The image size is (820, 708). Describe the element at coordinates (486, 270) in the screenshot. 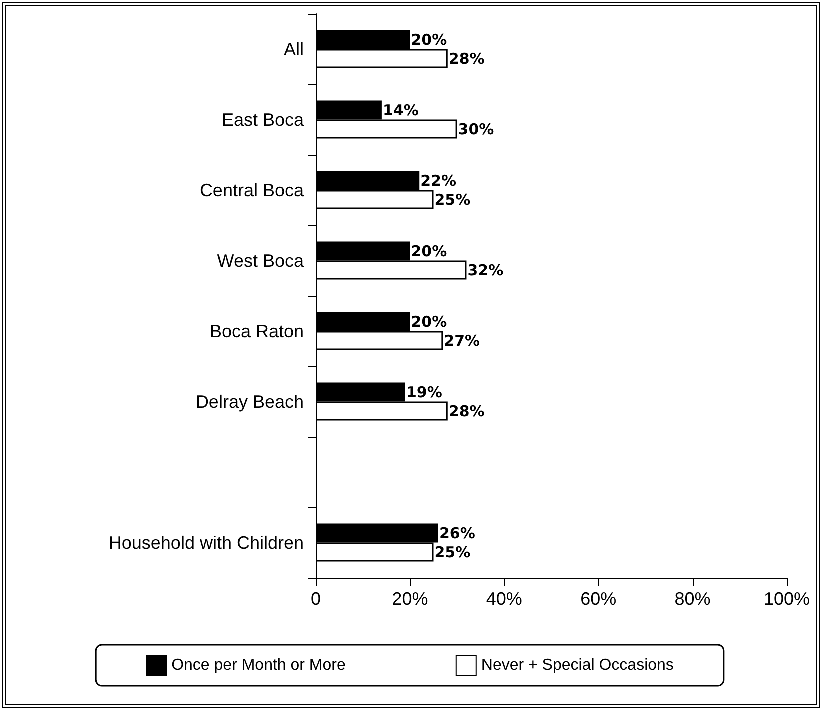

I see `data-label: 32%` at that location.